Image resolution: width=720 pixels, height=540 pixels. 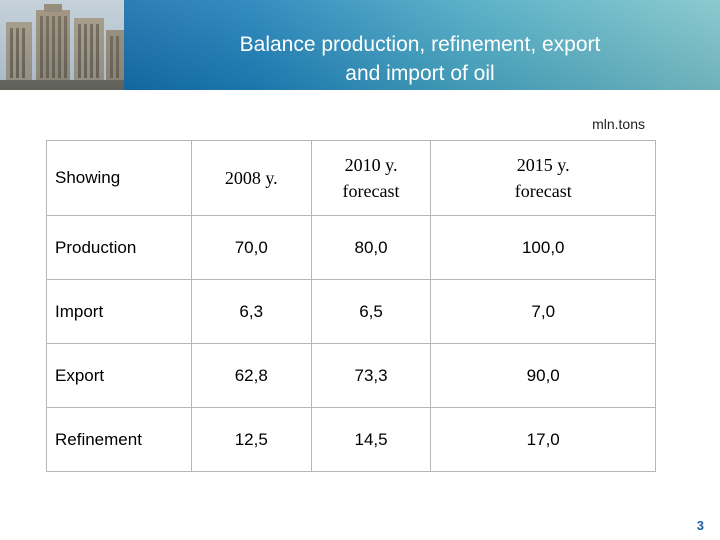 What do you see at coordinates (420, 73) in the screenshot?
I see `slide-title-line2: and import of oil` at bounding box center [420, 73].